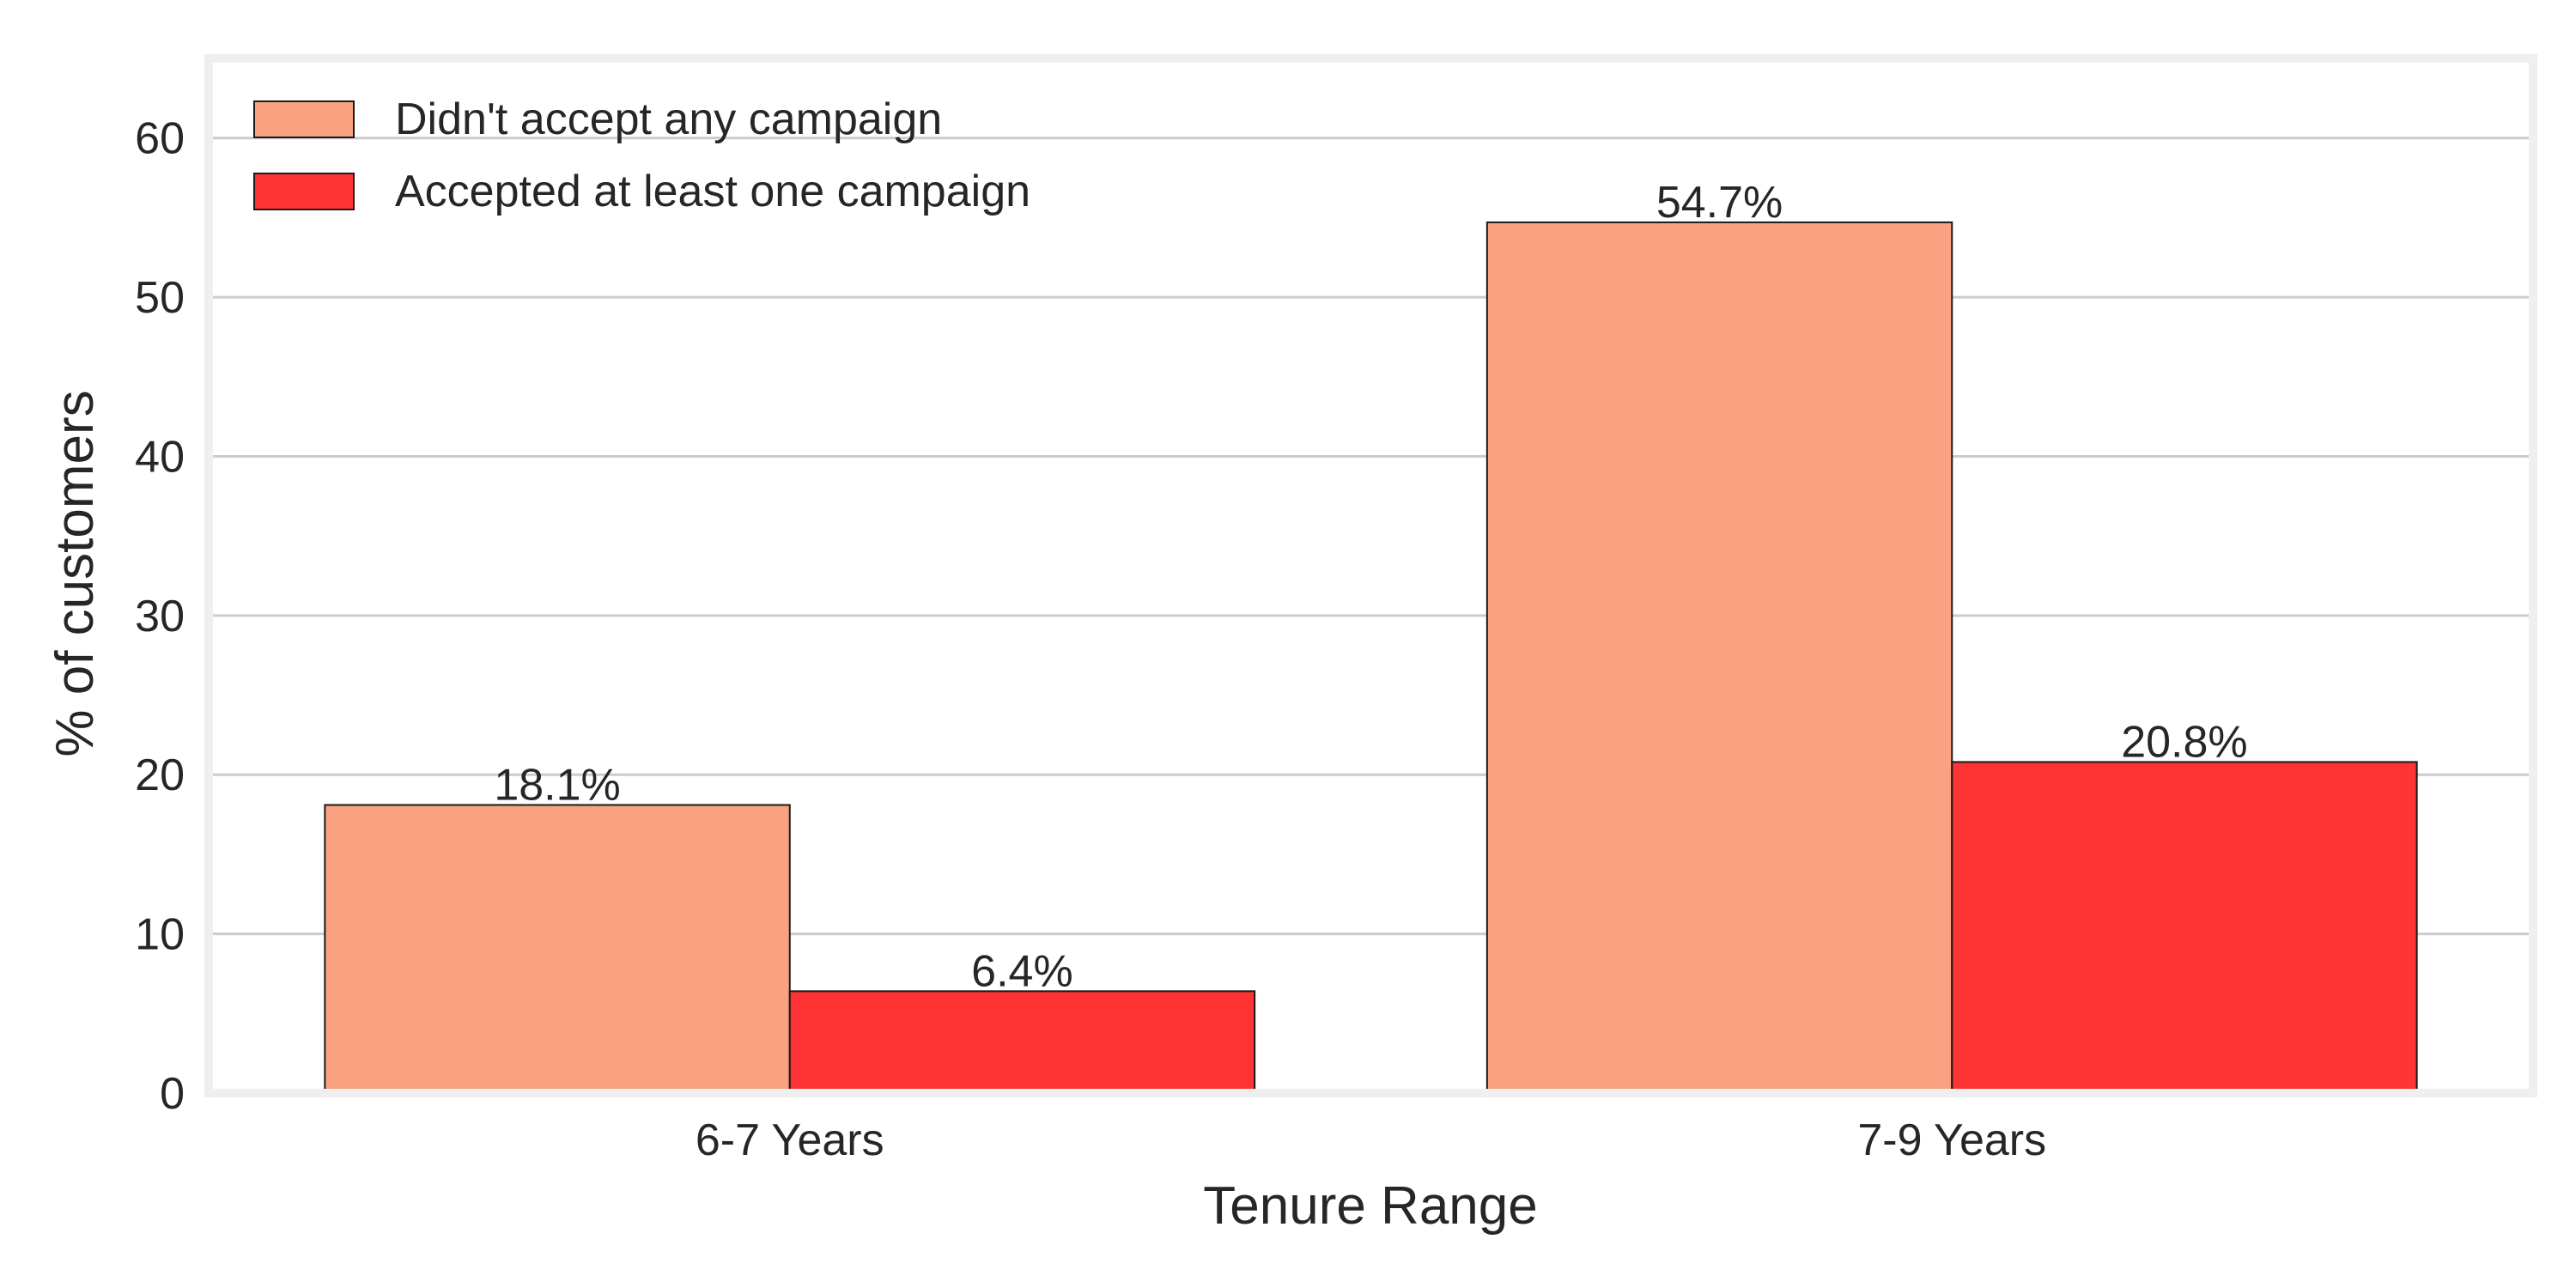 The width and height of the screenshot is (2576, 1288). What do you see at coordinates (1719, 203) in the screenshot?
I see `bar-value-label: 54.7%` at bounding box center [1719, 203].